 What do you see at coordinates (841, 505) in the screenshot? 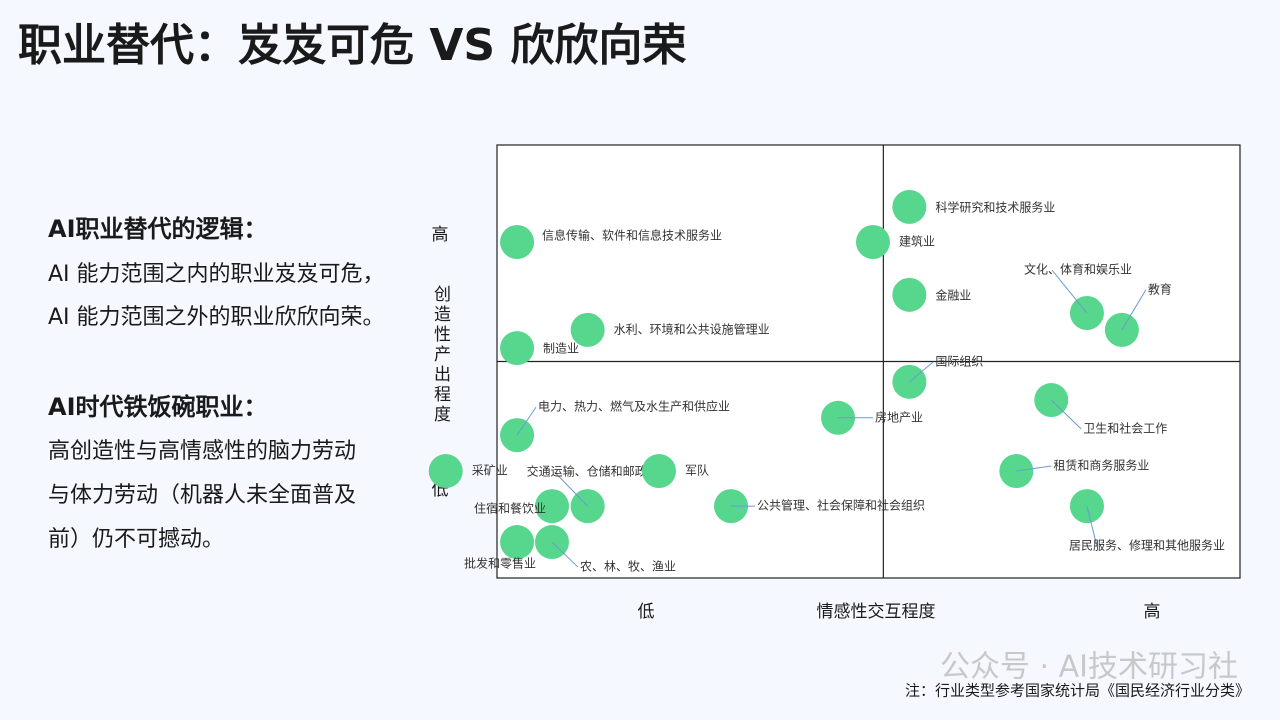
I see `point-label: 公共管理、社会保障和社会组织` at bounding box center [841, 505].